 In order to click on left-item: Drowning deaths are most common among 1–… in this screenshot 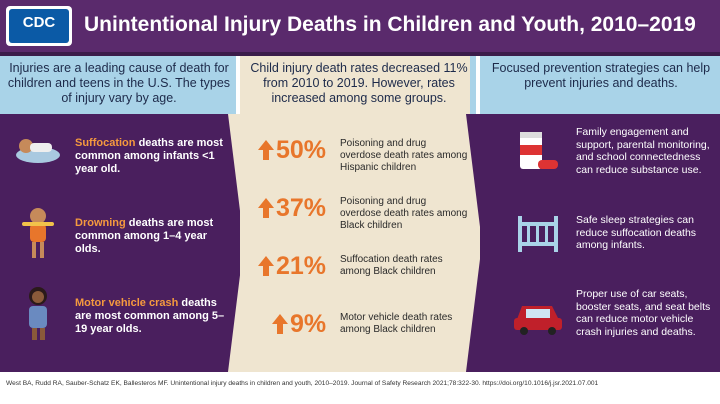, I will do `click(150, 236)`.